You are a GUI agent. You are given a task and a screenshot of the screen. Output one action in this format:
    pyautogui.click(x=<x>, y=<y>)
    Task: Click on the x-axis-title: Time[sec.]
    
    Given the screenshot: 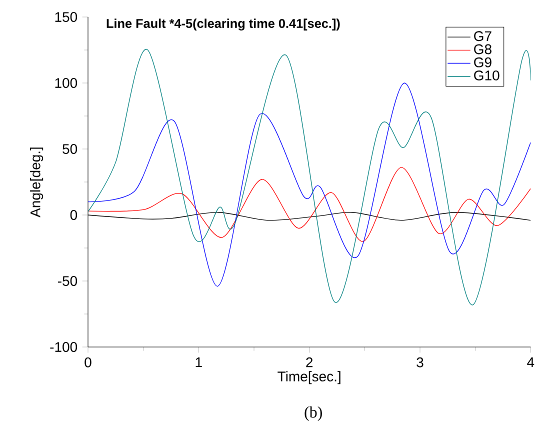 What is the action you would take?
    pyautogui.click(x=309, y=377)
    